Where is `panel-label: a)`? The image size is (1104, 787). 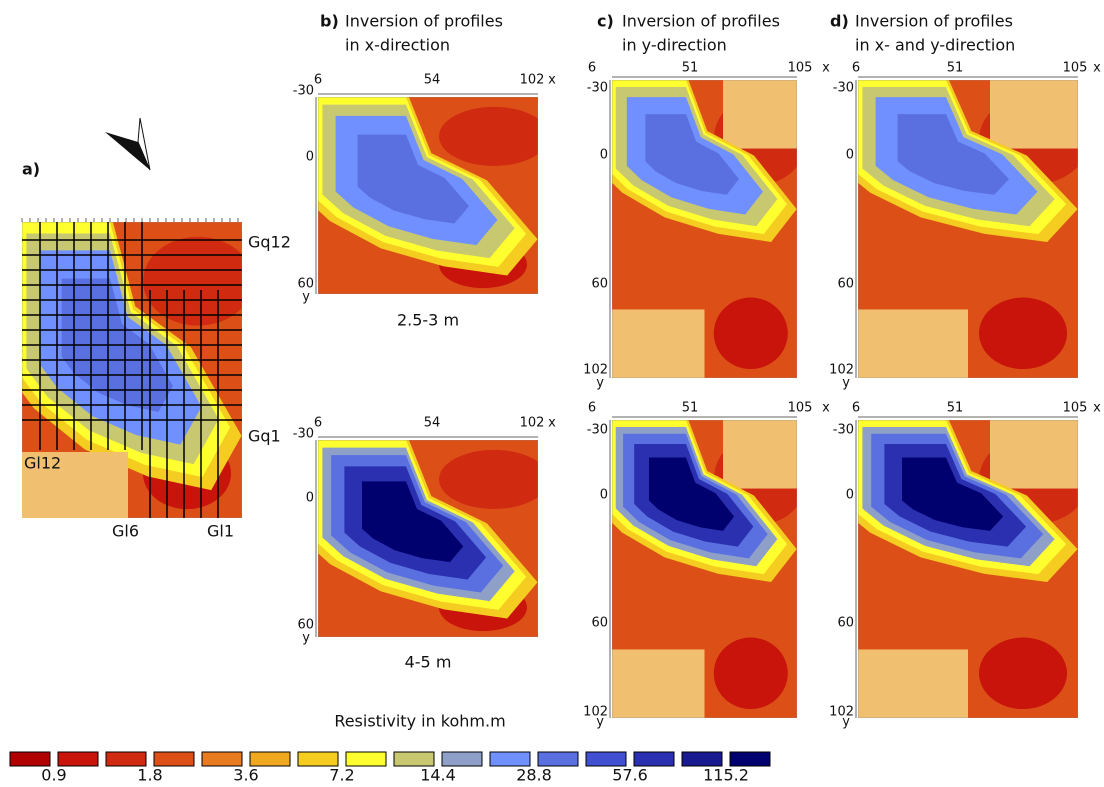
panel-label: a) is located at coordinates (31, 169).